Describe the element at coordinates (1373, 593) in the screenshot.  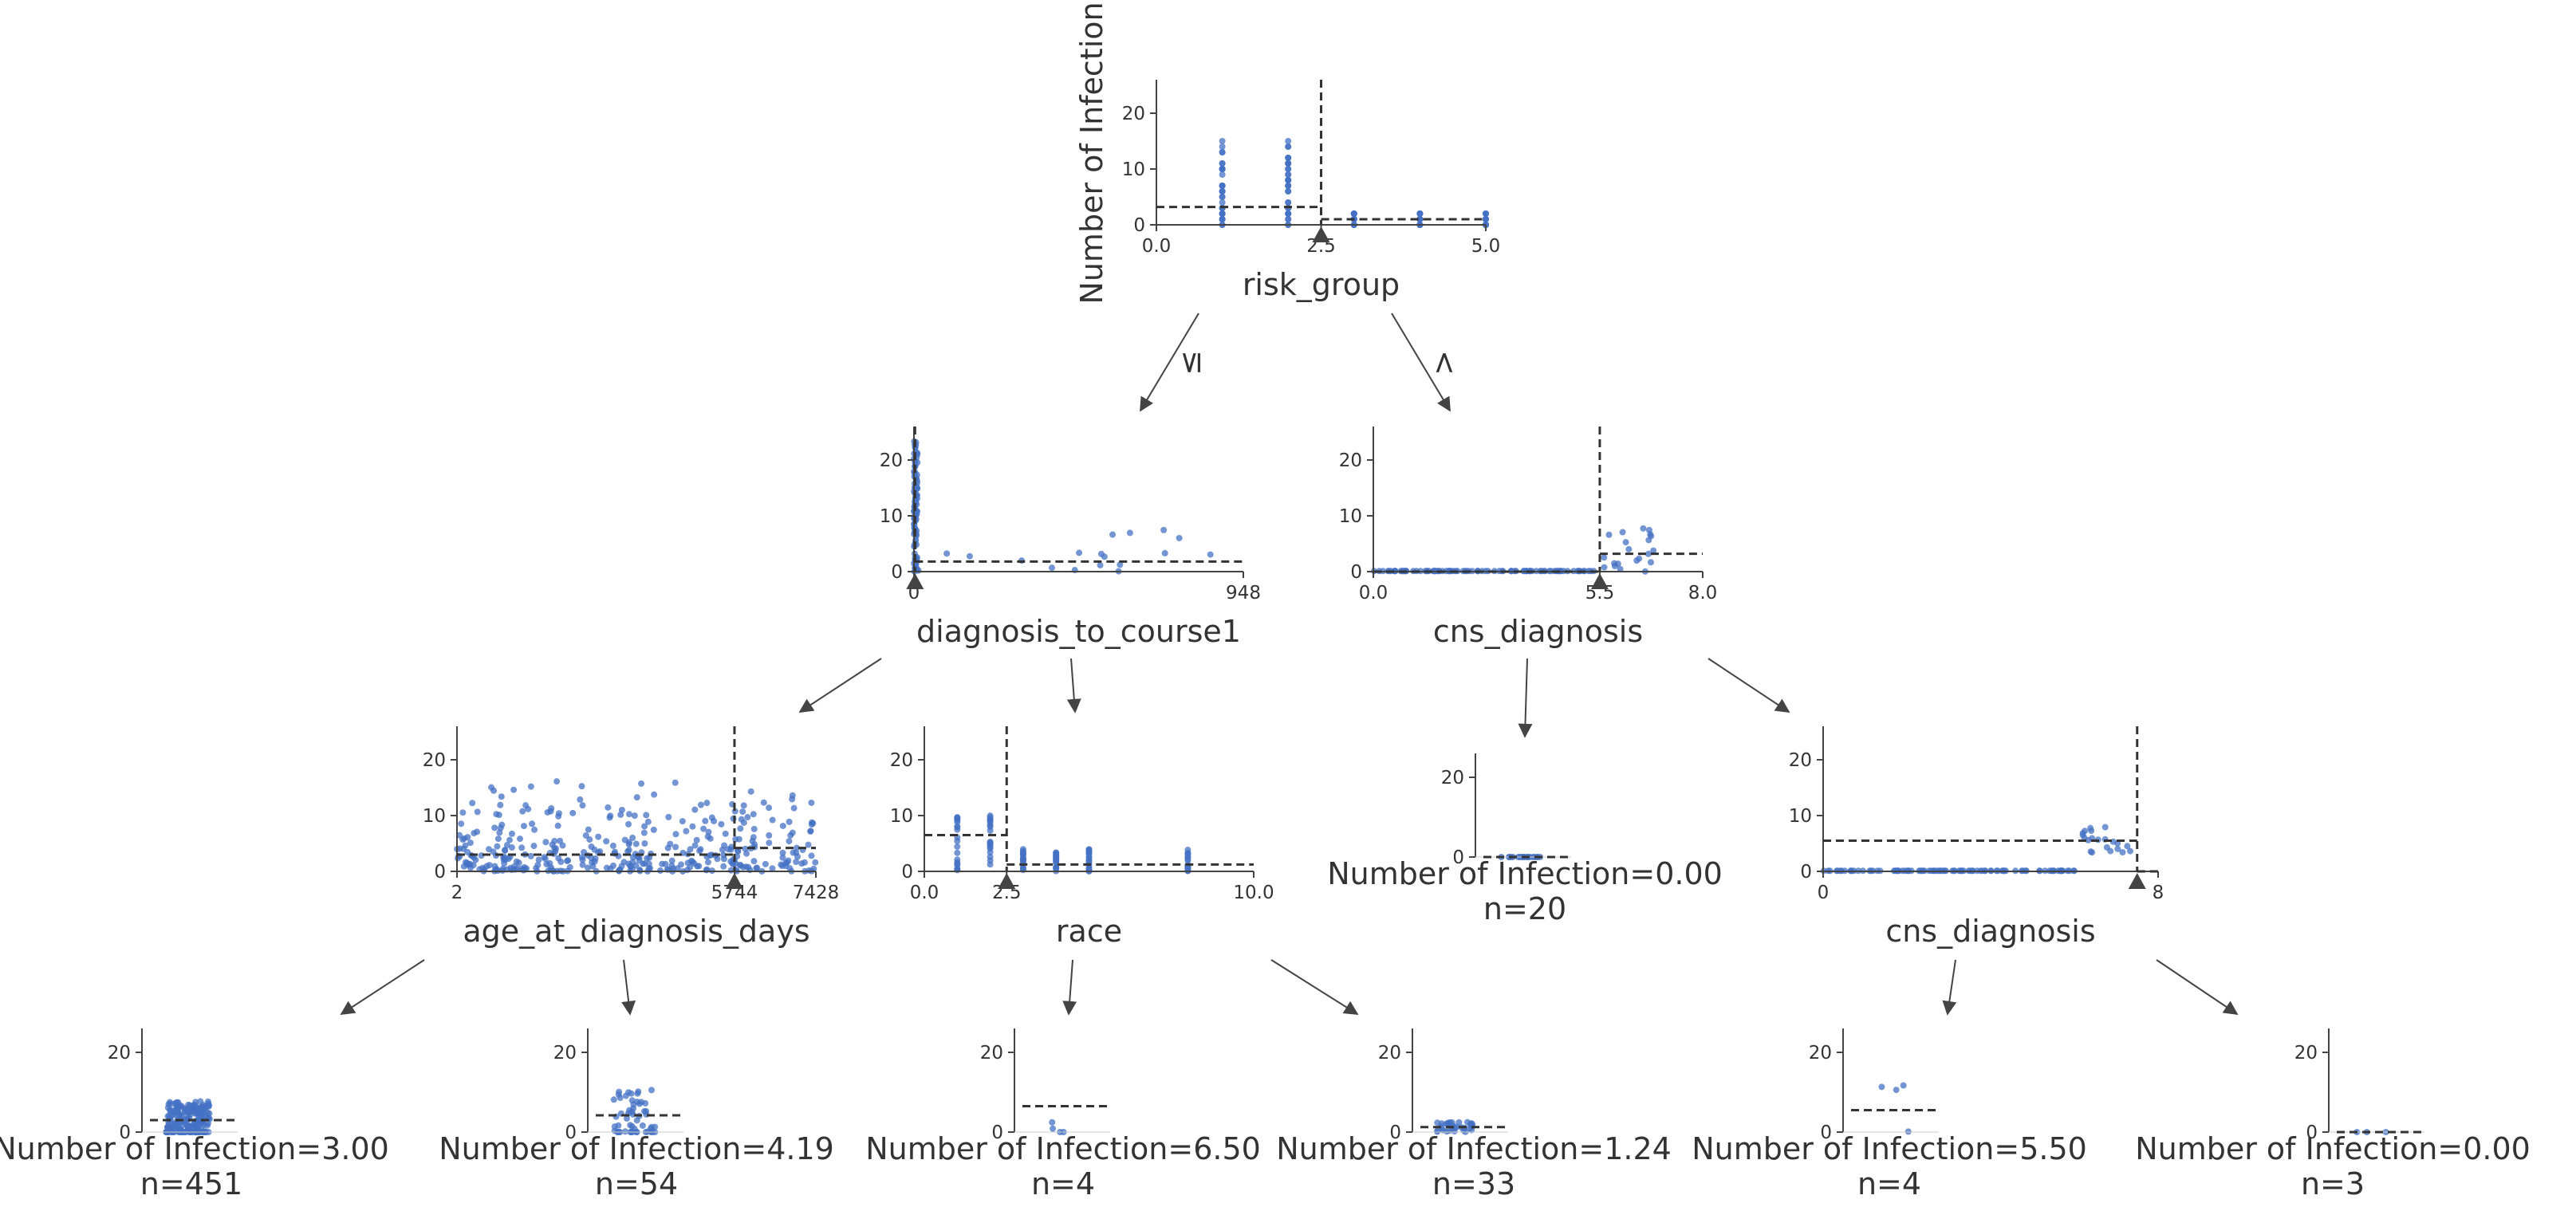
I see `split-node-right1-x-tick-label: 0.0` at that location.